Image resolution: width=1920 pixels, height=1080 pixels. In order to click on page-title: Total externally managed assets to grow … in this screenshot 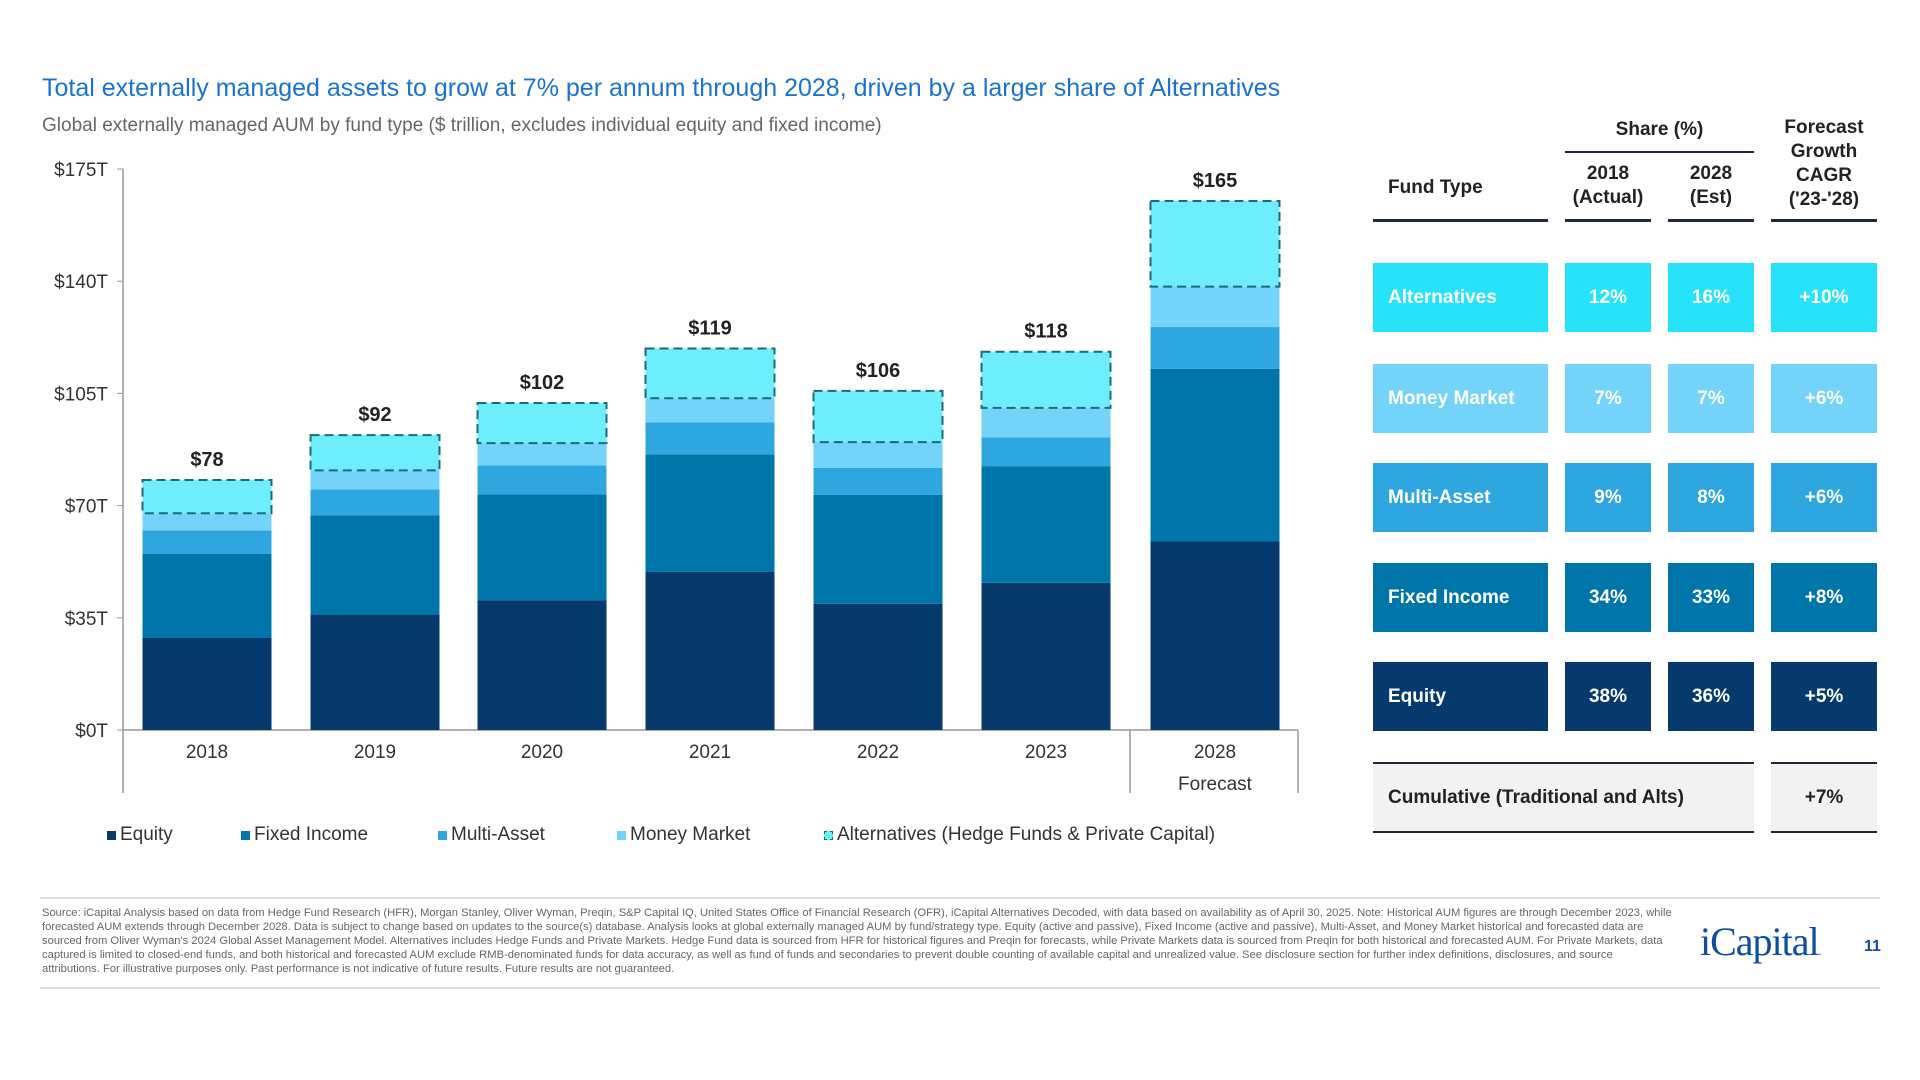, I will do `click(661, 88)`.